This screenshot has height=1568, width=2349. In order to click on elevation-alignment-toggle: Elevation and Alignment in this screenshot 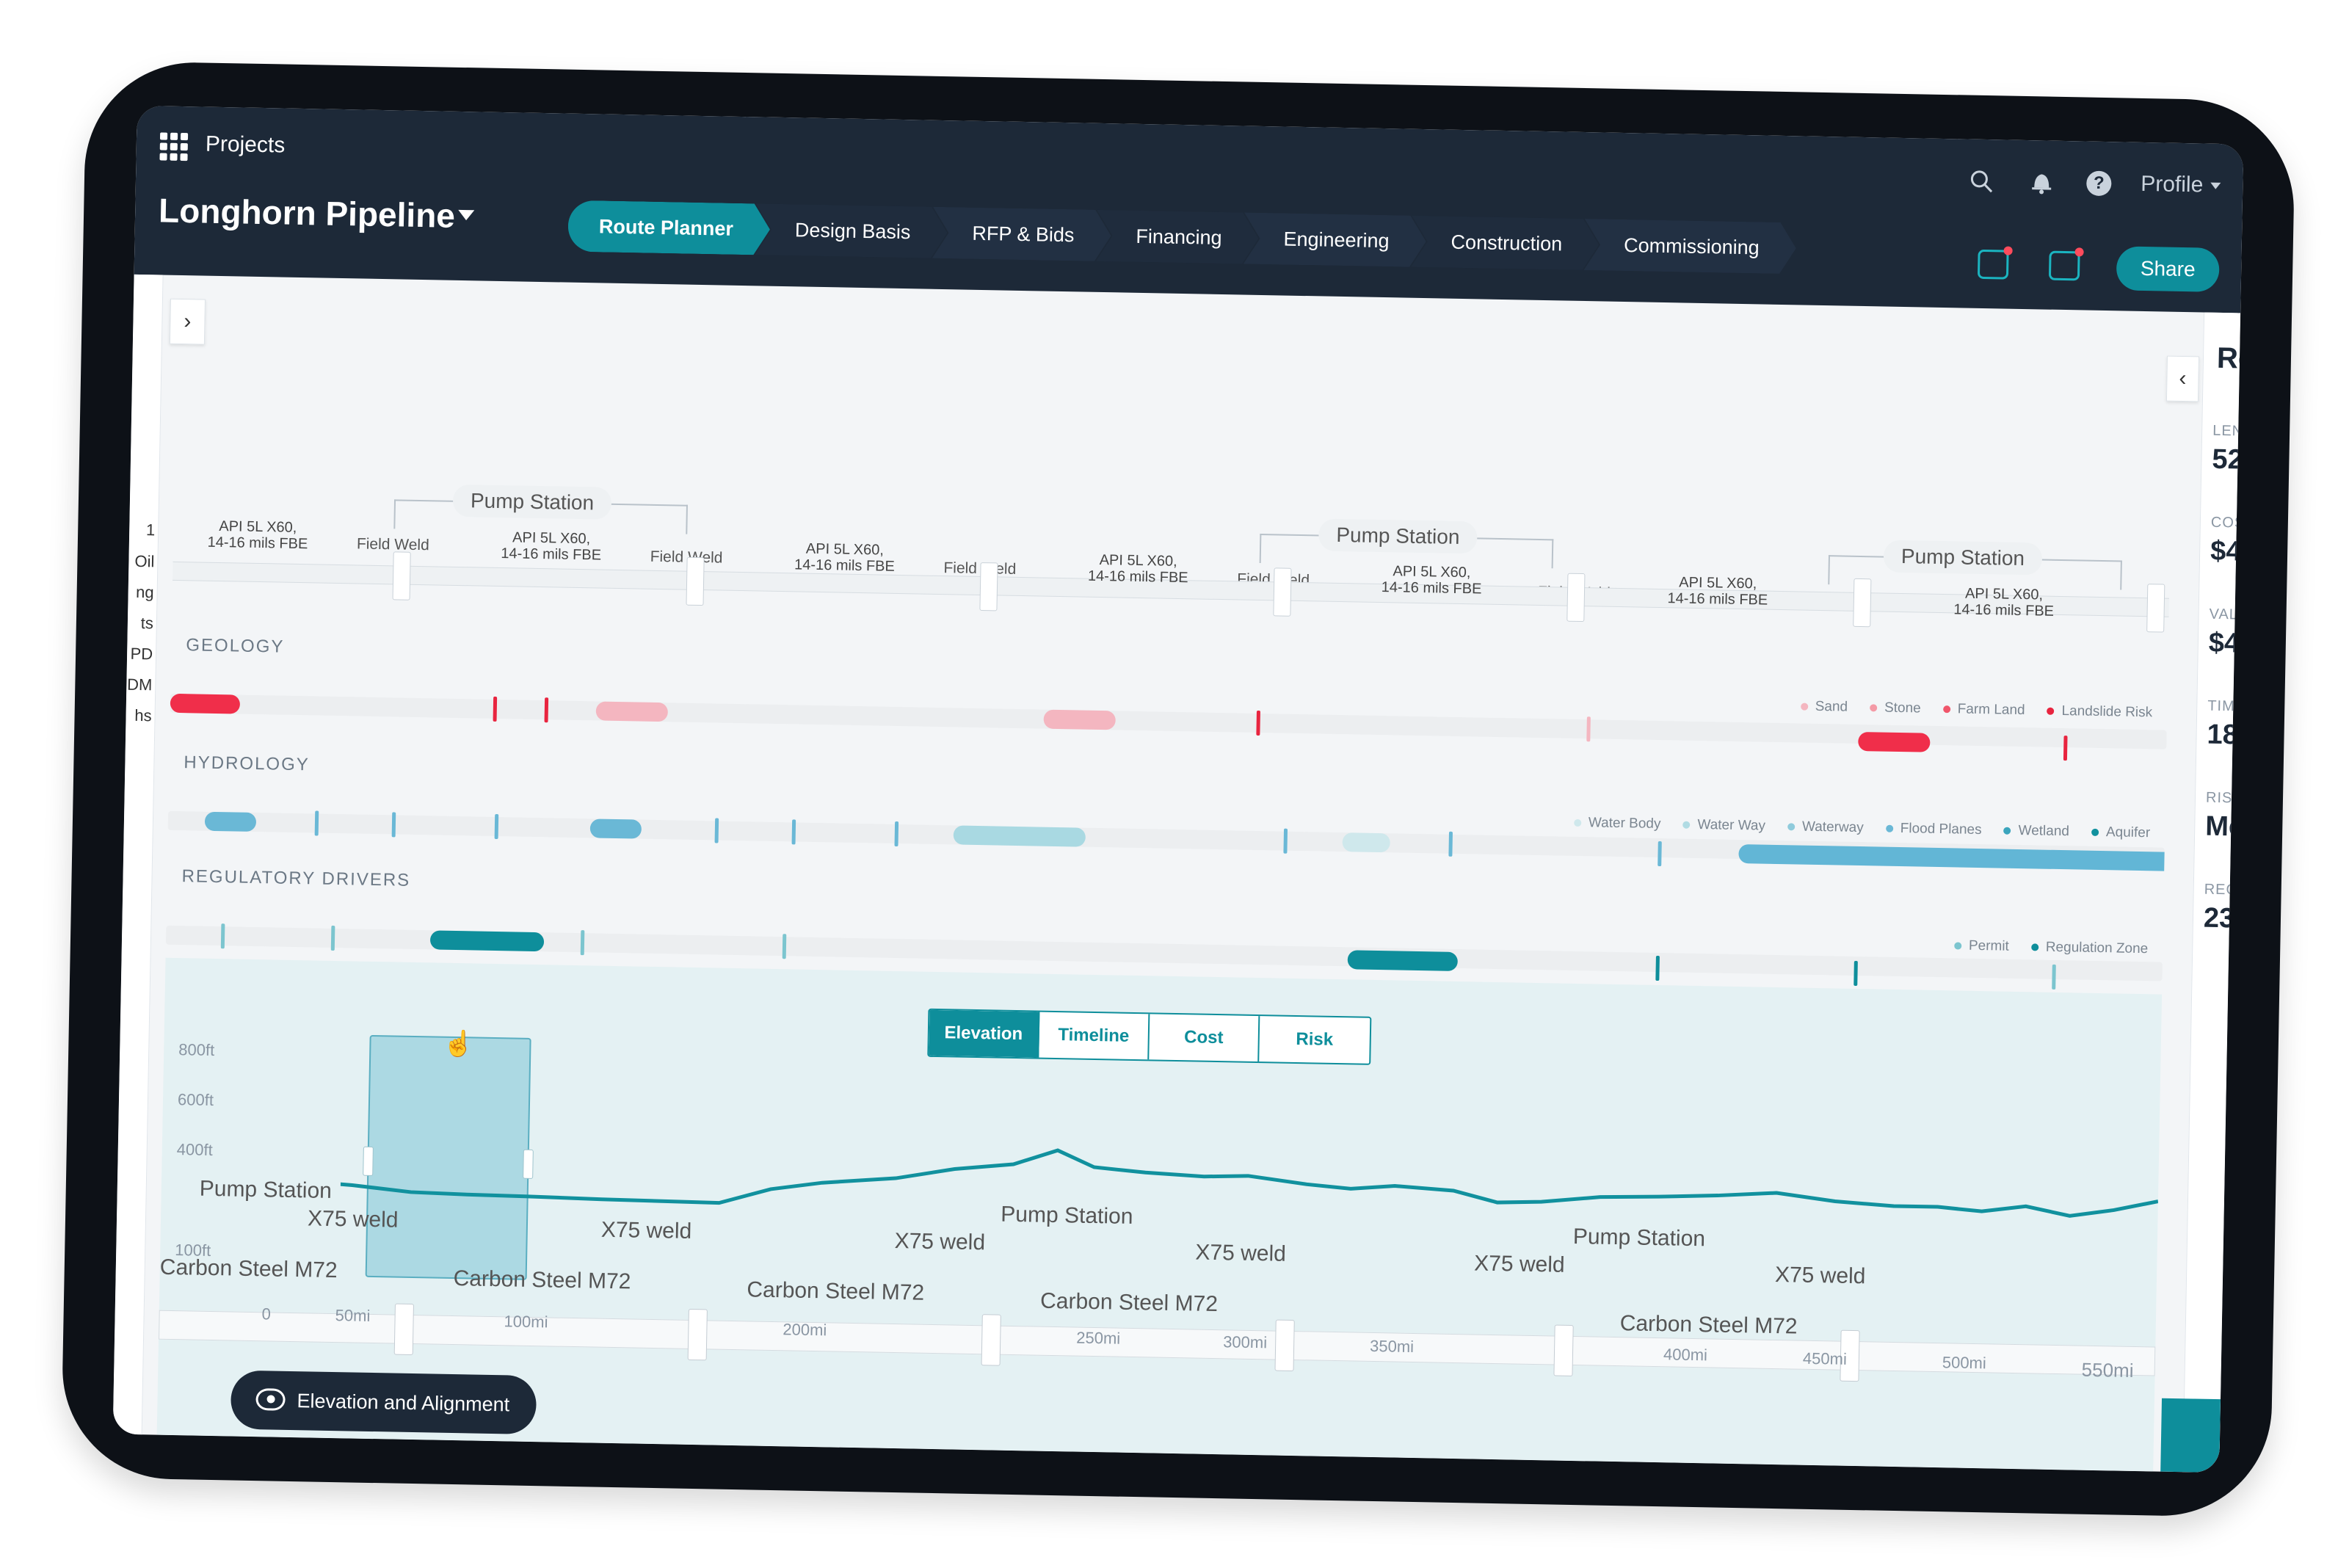, I will do `click(383, 1402)`.